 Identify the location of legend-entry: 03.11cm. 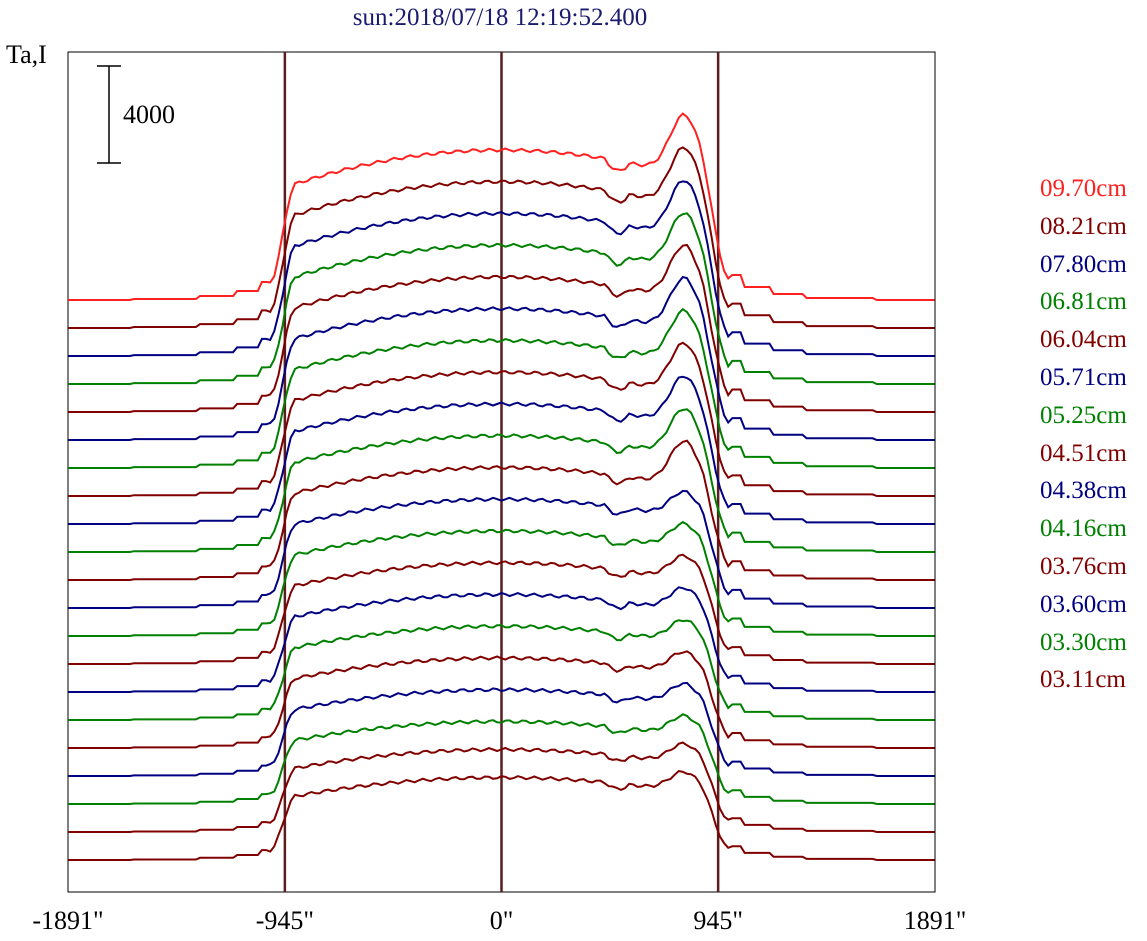
(1083, 680).